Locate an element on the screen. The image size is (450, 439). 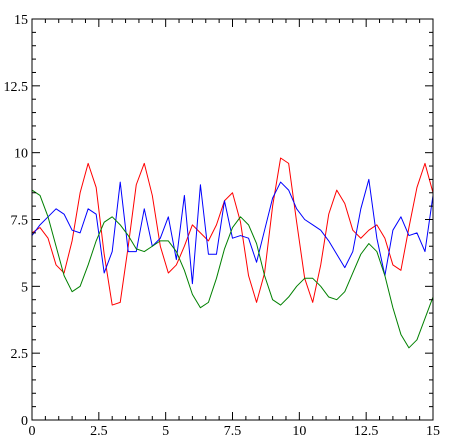
x-tick-label: 0 is located at coordinates (32, 431).